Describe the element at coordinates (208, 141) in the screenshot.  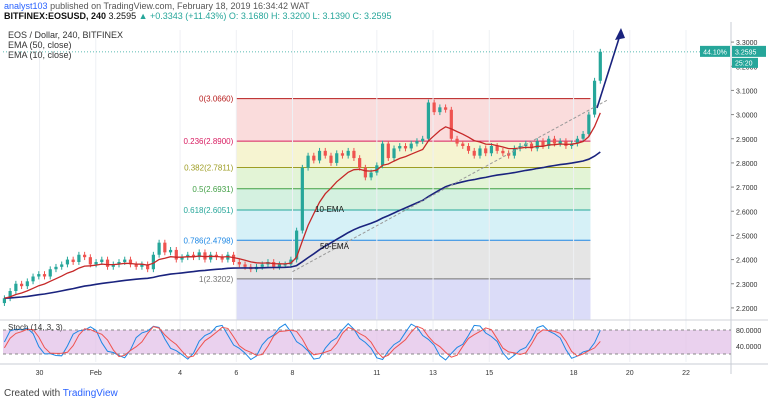
I see `fib-level-label: 0.236(2.8900)` at that location.